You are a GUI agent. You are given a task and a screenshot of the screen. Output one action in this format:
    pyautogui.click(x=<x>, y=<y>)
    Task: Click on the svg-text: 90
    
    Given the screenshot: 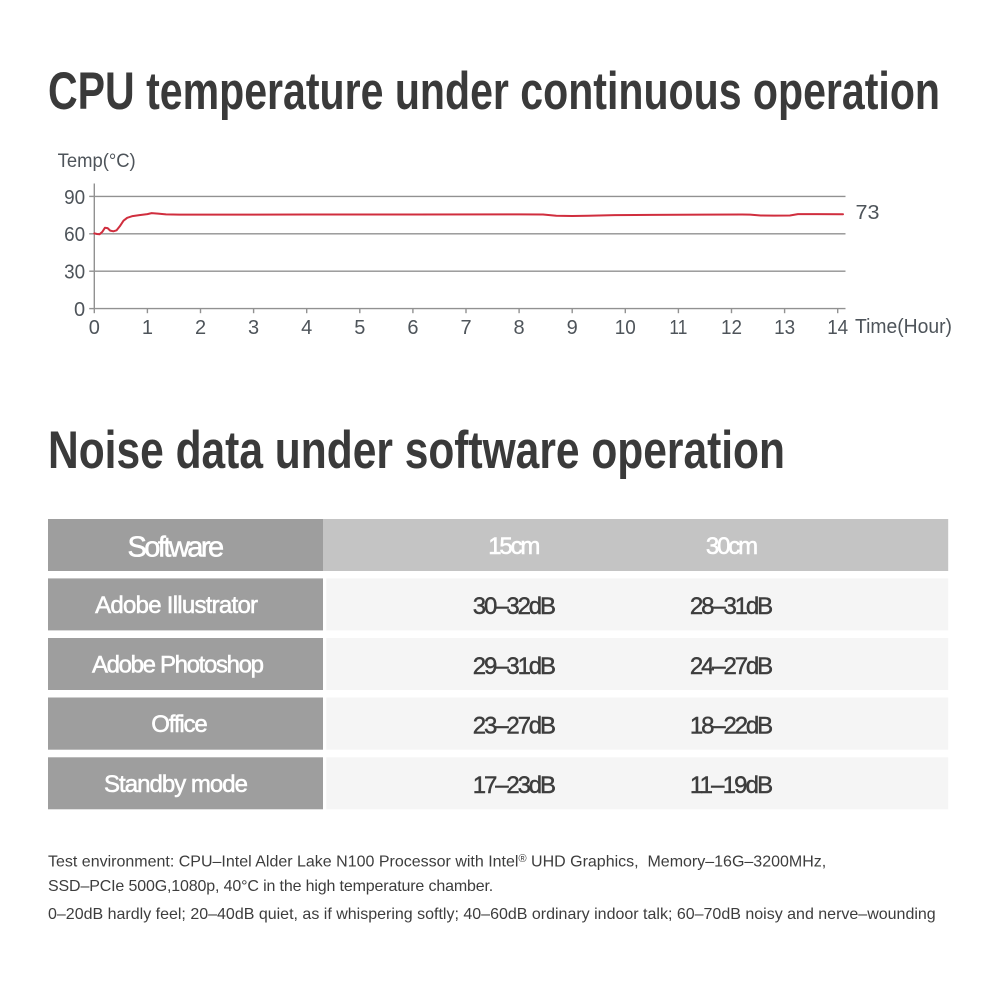 What is the action you would take?
    pyautogui.click(x=74, y=198)
    